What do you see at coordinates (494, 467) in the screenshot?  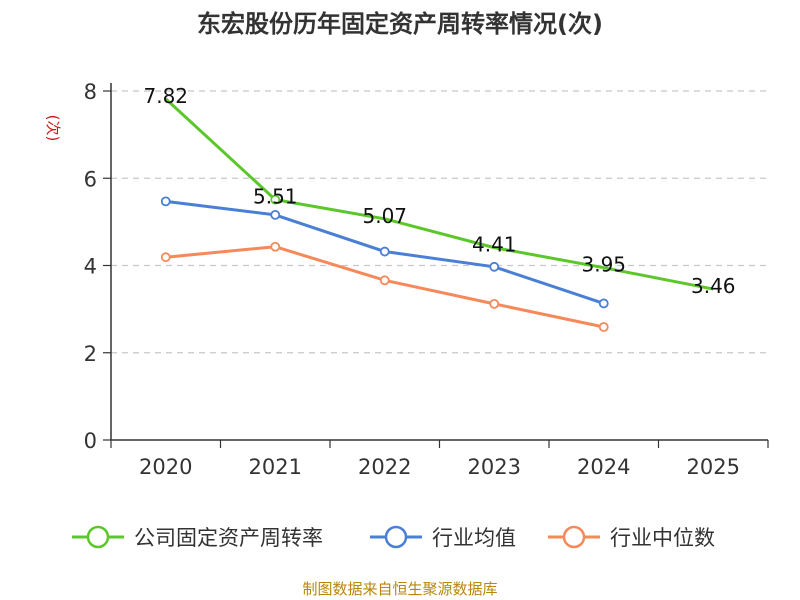 I see `x-tick-label-2023: 2023` at bounding box center [494, 467].